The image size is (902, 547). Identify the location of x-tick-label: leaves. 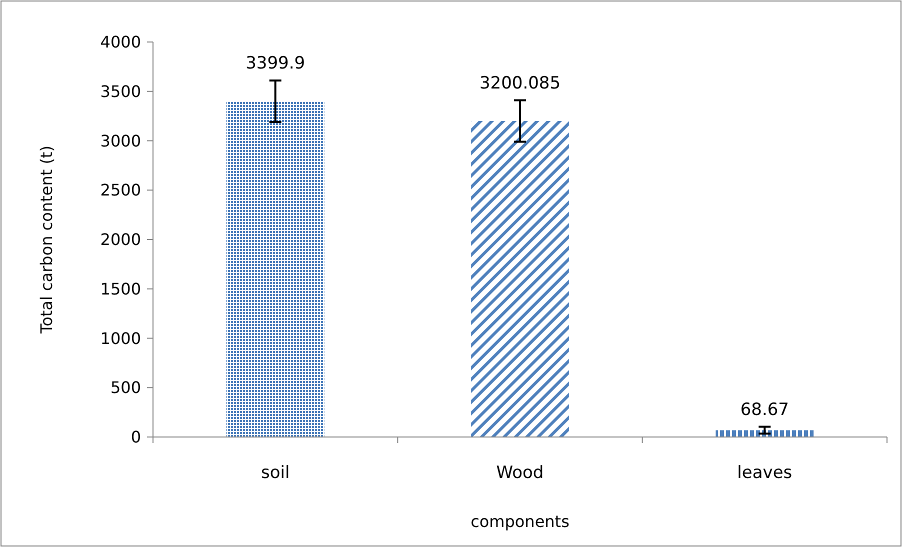
(764, 473).